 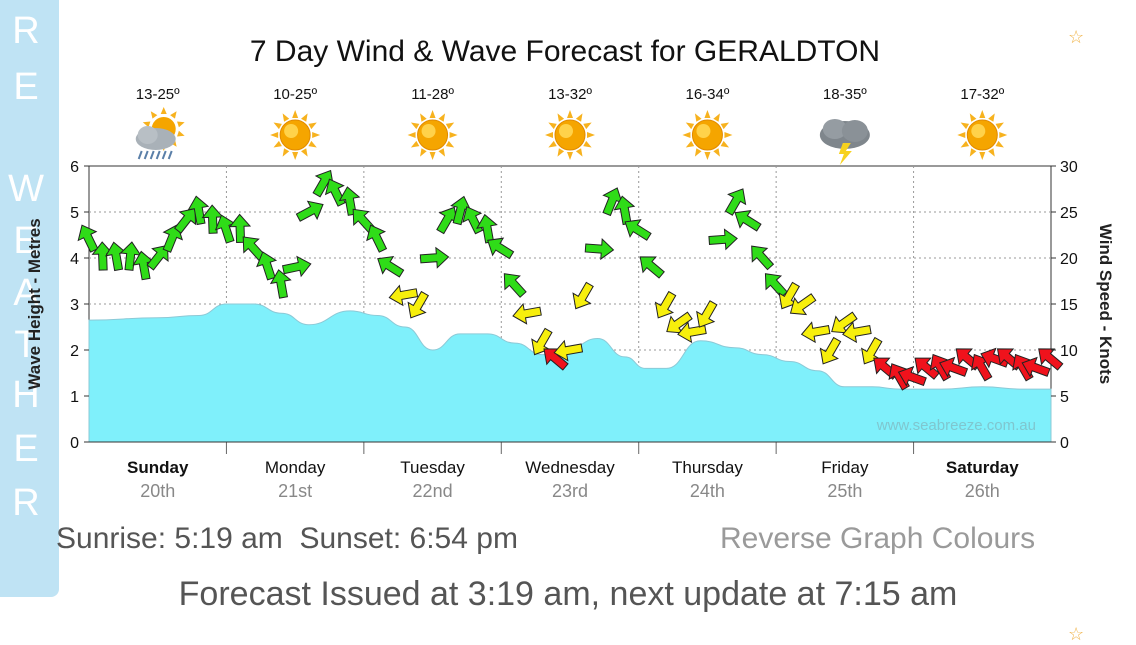 What do you see at coordinates (26, 87) in the screenshot?
I see `side-tab-letter: E` at bounding box center [26, 87].